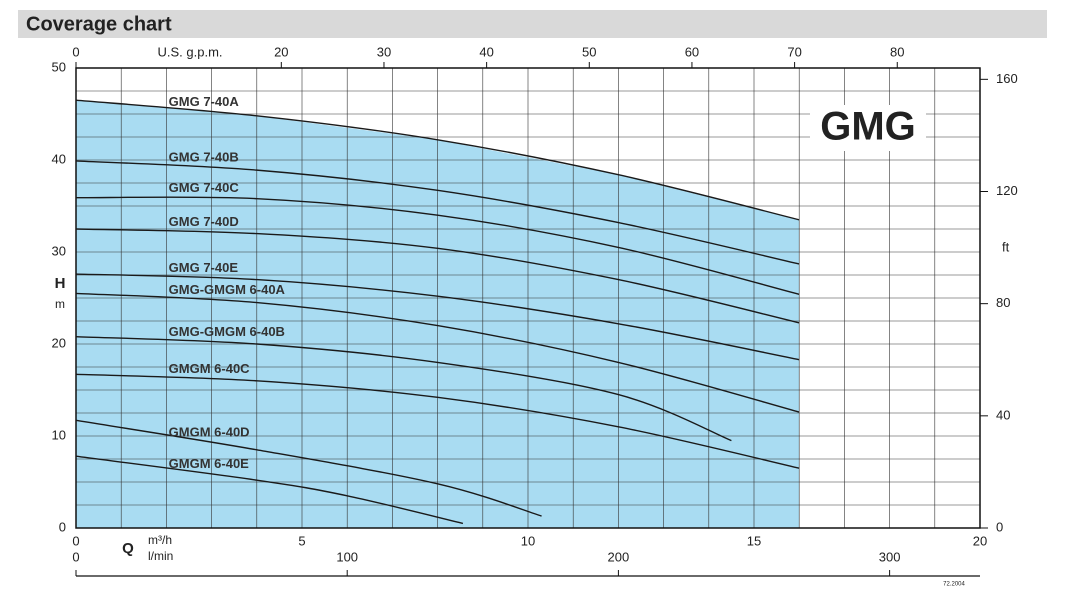 The width and height of the screenshot is (1067, 591). Describe the element at coordinates (128, 548) in the screenshot. I see `x-symbol: Q` at that location.